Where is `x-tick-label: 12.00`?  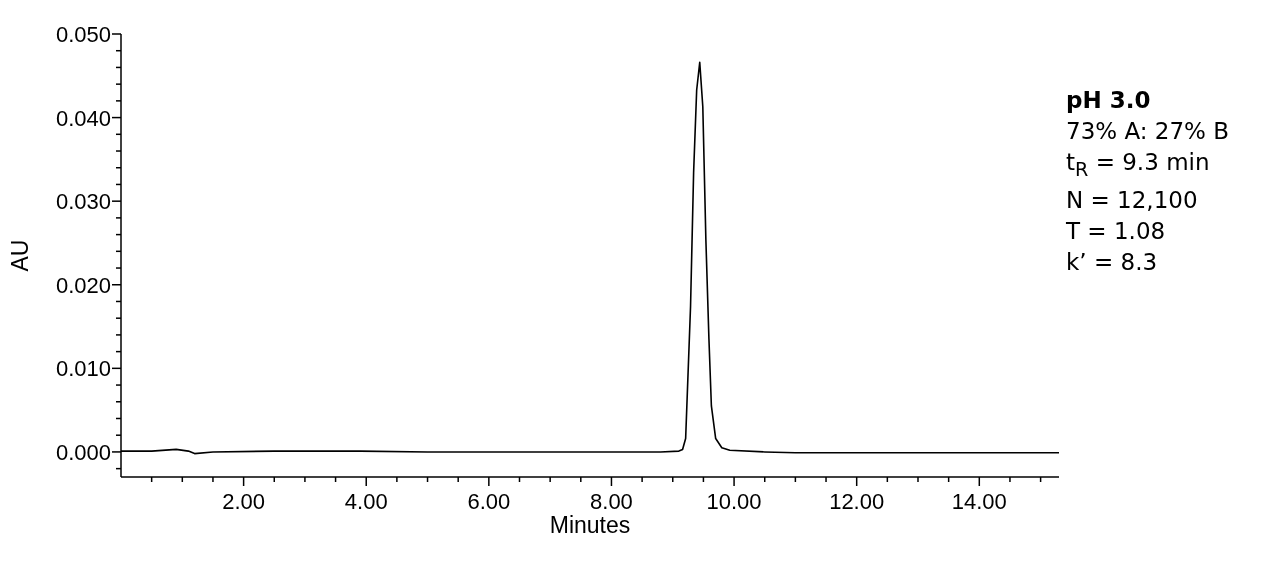 x-tick-label: 12.00 is located at coordinates (857, 501).